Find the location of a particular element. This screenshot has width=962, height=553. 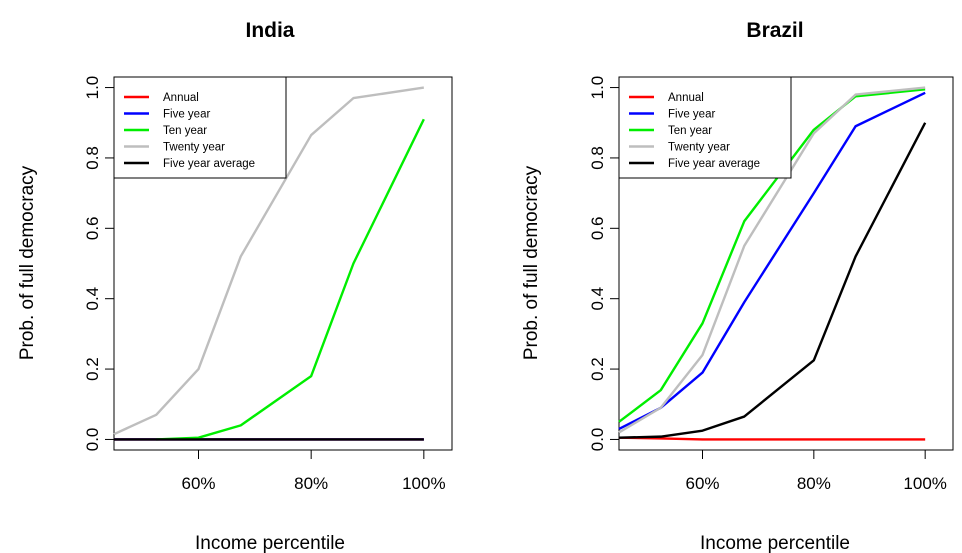

series-line-annual is located at coordinates (772, 438).